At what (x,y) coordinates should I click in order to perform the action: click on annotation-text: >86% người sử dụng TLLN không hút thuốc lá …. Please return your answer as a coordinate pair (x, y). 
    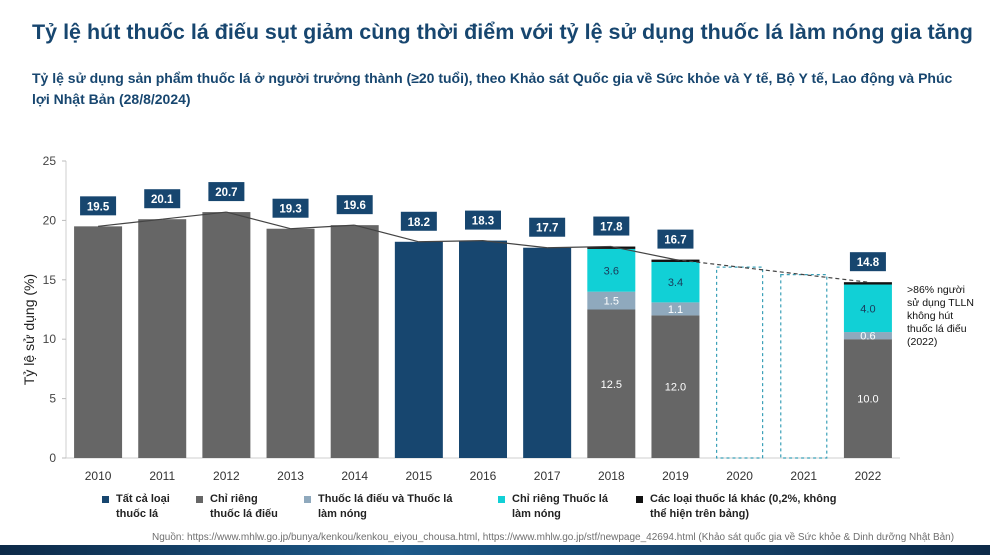
    Looking at the image, I should click on (940, 316).